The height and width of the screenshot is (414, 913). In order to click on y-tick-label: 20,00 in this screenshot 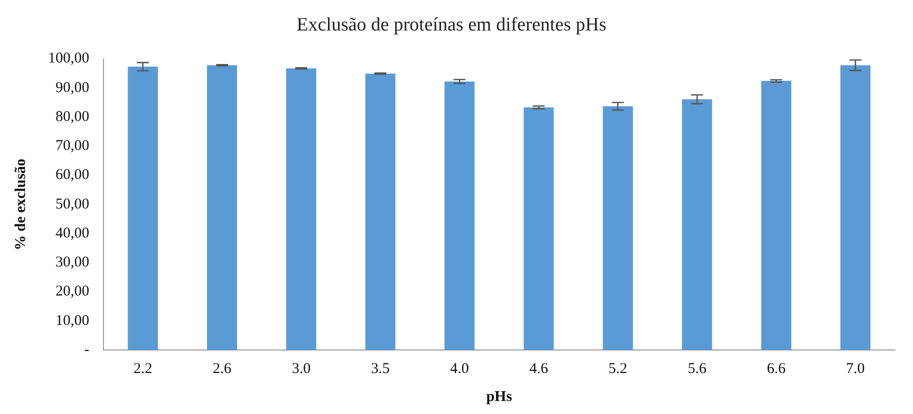, I will do `click(73, 292)`.